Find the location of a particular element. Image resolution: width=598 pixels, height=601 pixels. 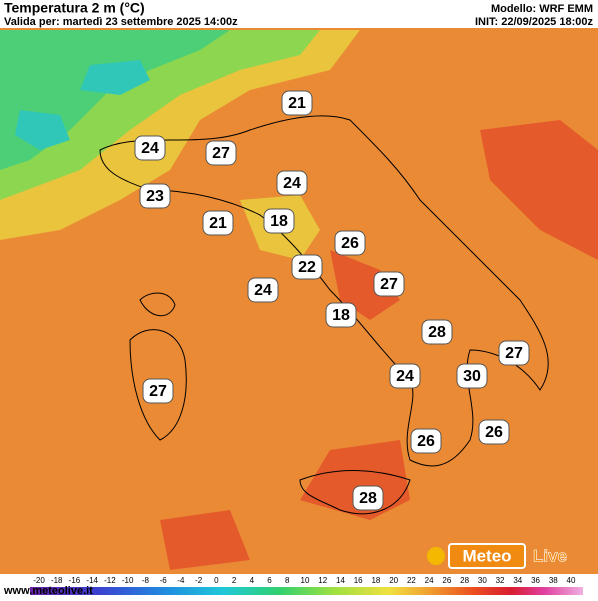

model: Modello: WRF EMM is located at coordinates (542, 9).